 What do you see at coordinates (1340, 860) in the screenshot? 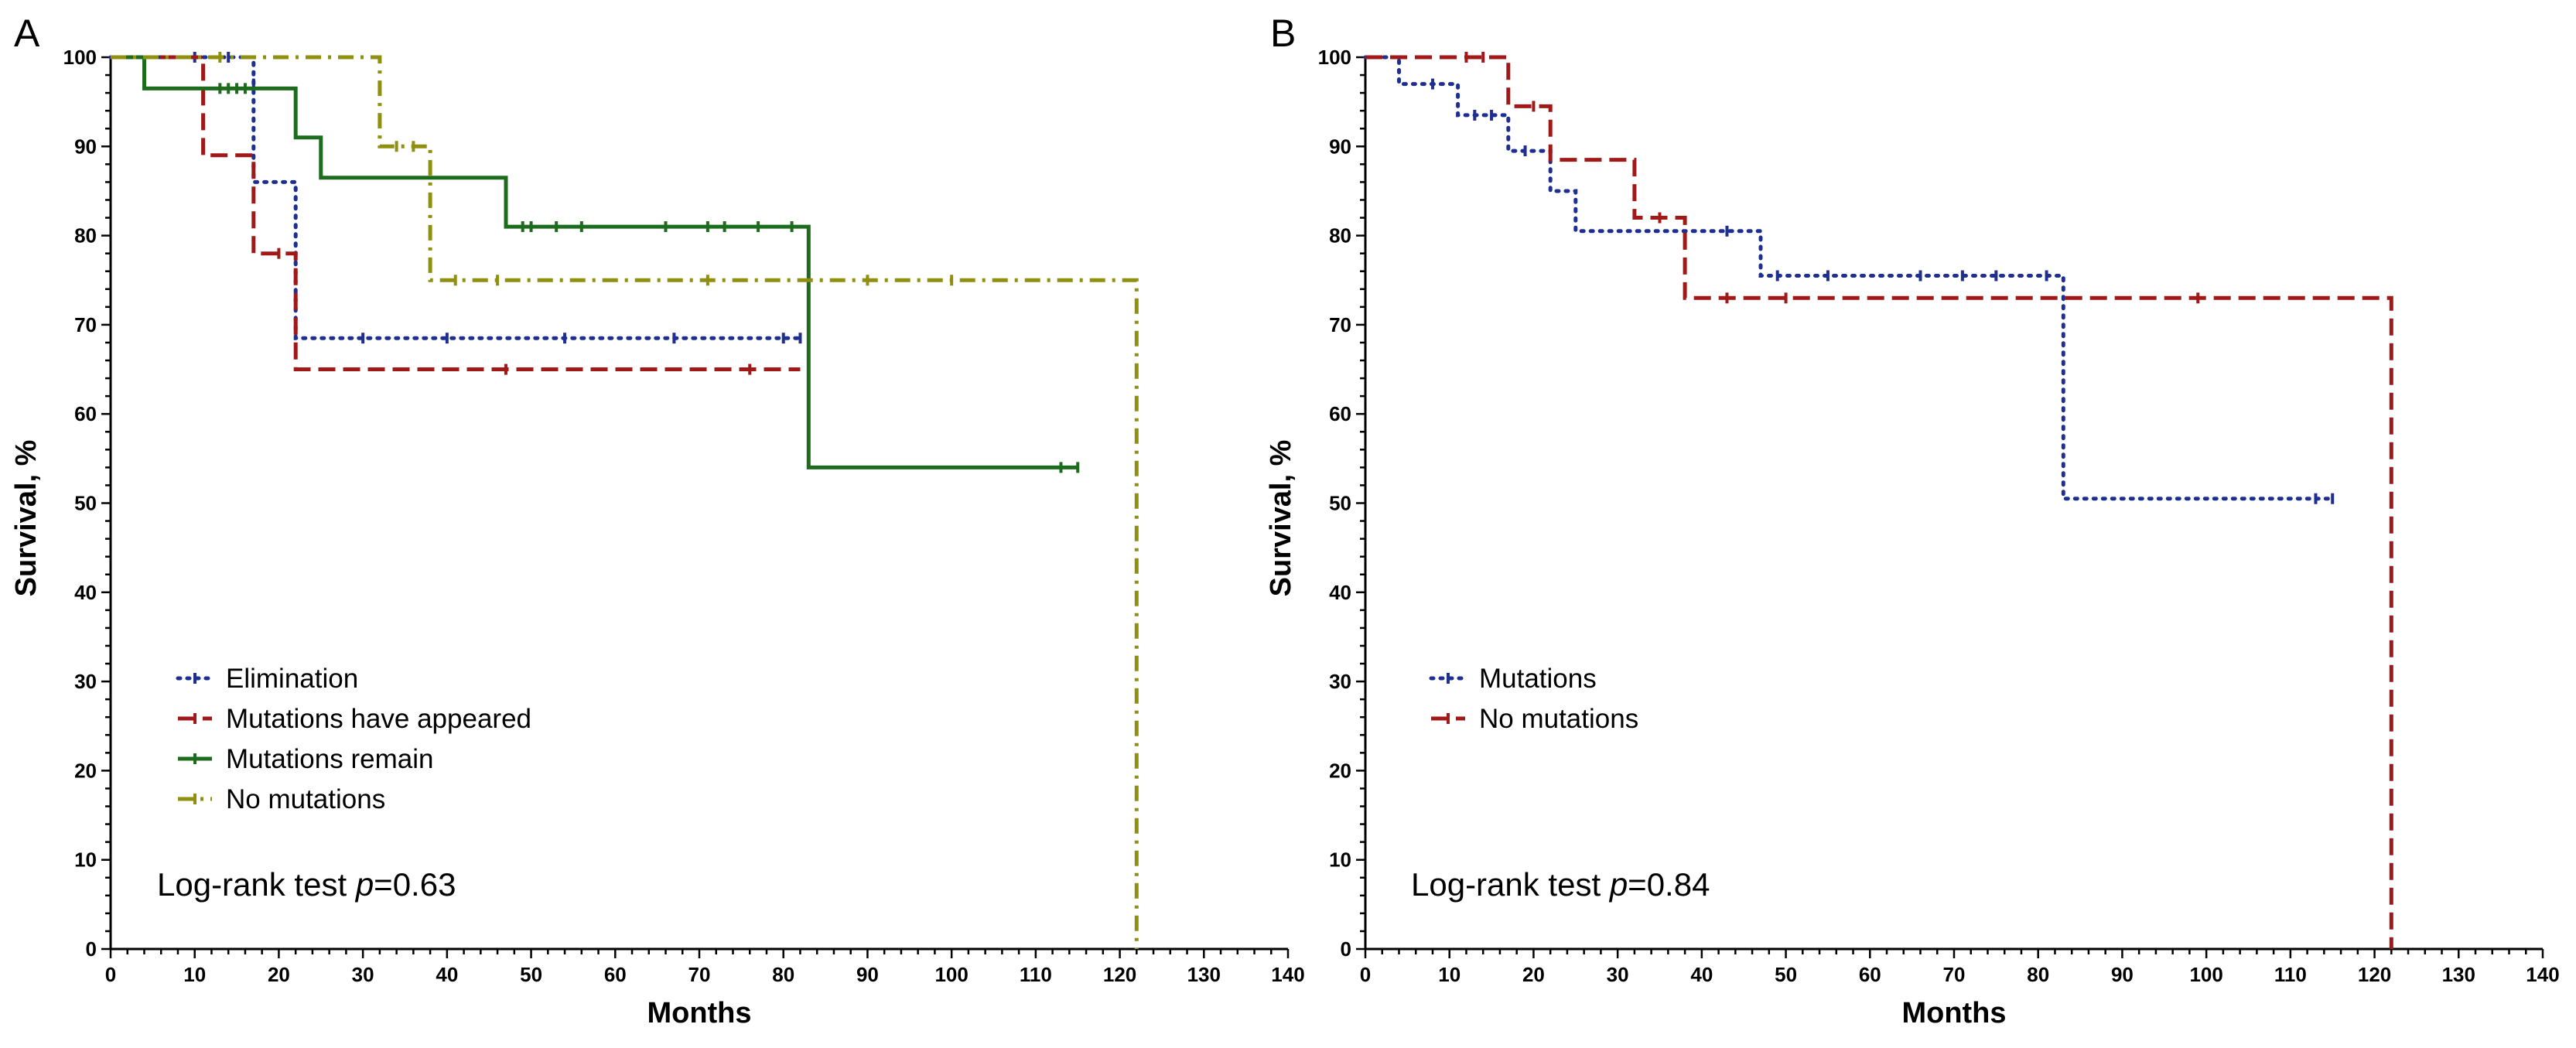
I see `panel-b-y-tick-label: 10` at bounding box center [1340, 860].